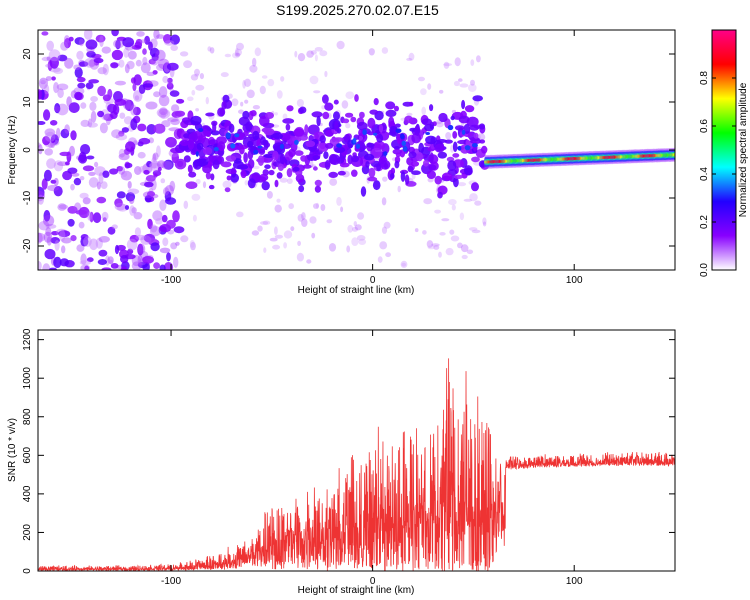 Image resolution: width=750 pixels, height=600 pixels. What do you see at coordinates (356, 290) in the screenshot?
I see `spectrogram-x-axis-label: Height of straight line (km)` at bounding box center [356, 290].